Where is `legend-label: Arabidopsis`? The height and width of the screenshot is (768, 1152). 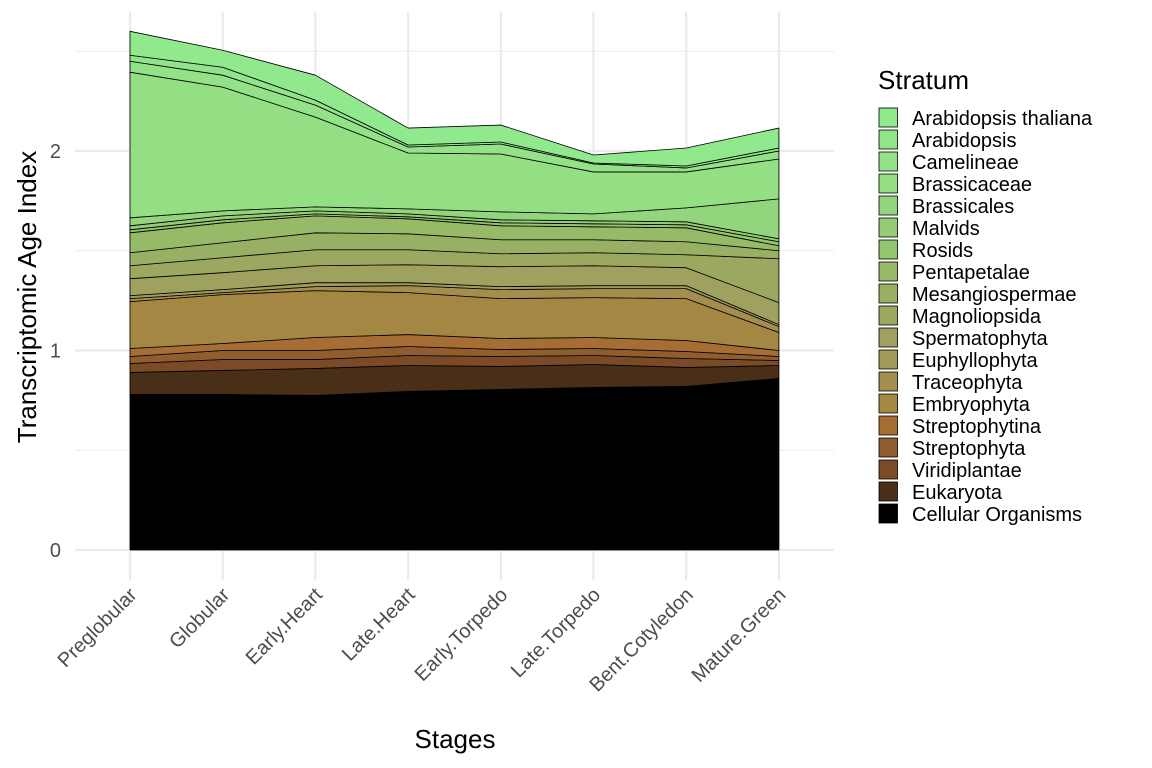
legend-label: Arabidopsis is located at coordinates (964, 141).